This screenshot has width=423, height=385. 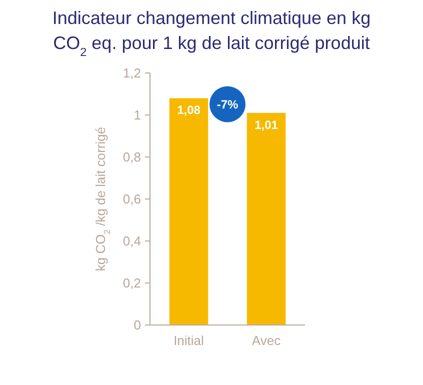 What do you see at coordinates (211, 33) in the screenshot?
I see `chart-title: Indicateur changement climatique en kg CO$_{2}$ eq. pour 1 kg de lait corrigé produit` at bounding box center [211, 33].